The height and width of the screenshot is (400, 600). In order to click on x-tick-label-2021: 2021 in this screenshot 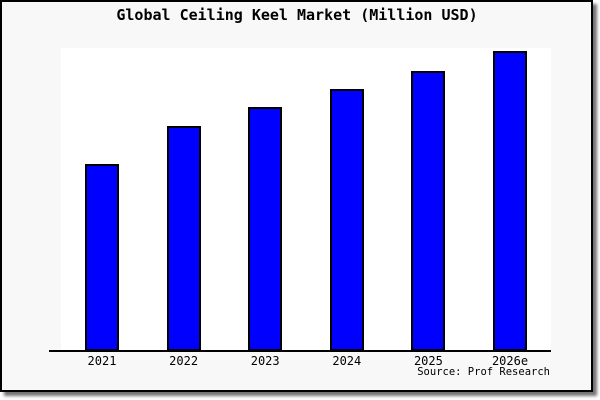, I will do `click(102, 361)`.